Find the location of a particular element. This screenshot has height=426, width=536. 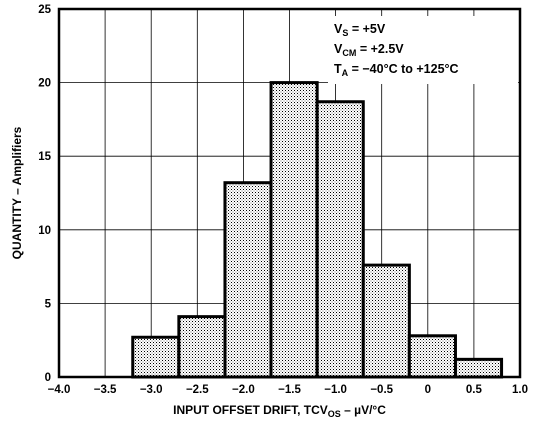

y-axis-ticks: 0 5 10 15 20 25 is located at coordinates (44, 194).